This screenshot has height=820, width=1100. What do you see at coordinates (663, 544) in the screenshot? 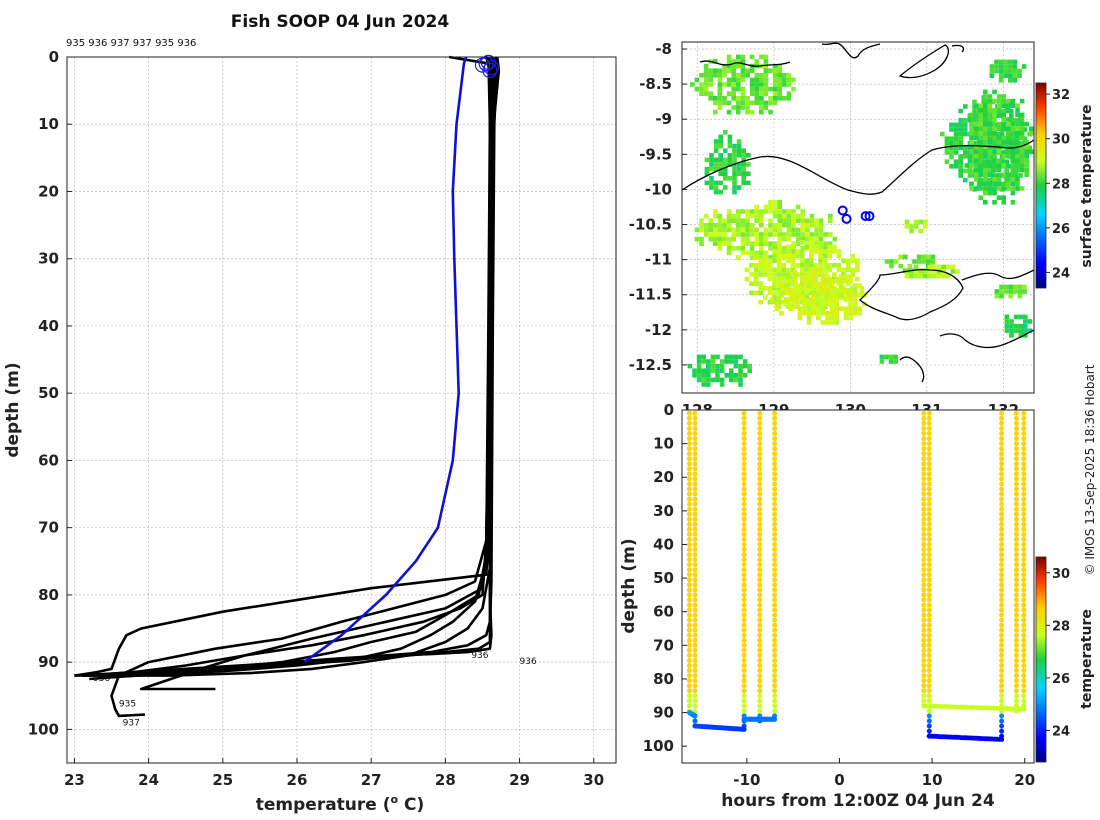
I see `section-y-tick-label: 40` at bounding box center [663, 544].